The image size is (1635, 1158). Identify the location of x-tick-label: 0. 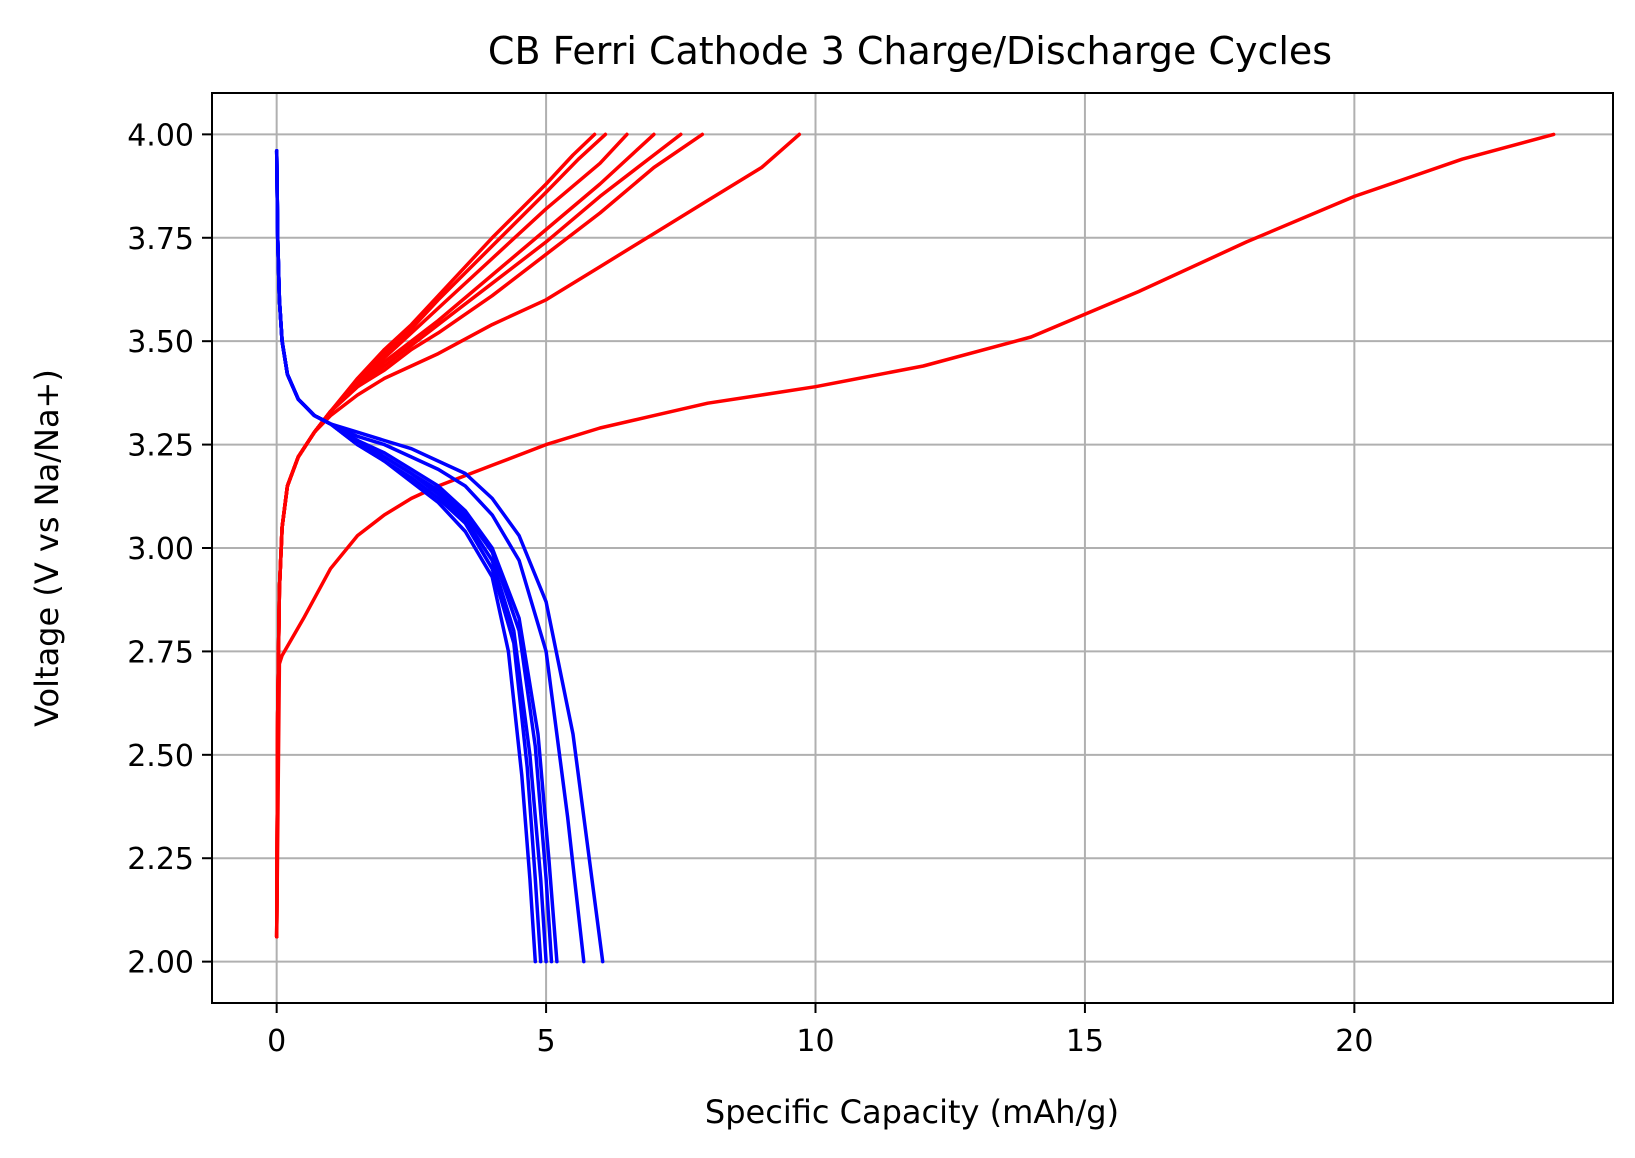
(276, 1041).